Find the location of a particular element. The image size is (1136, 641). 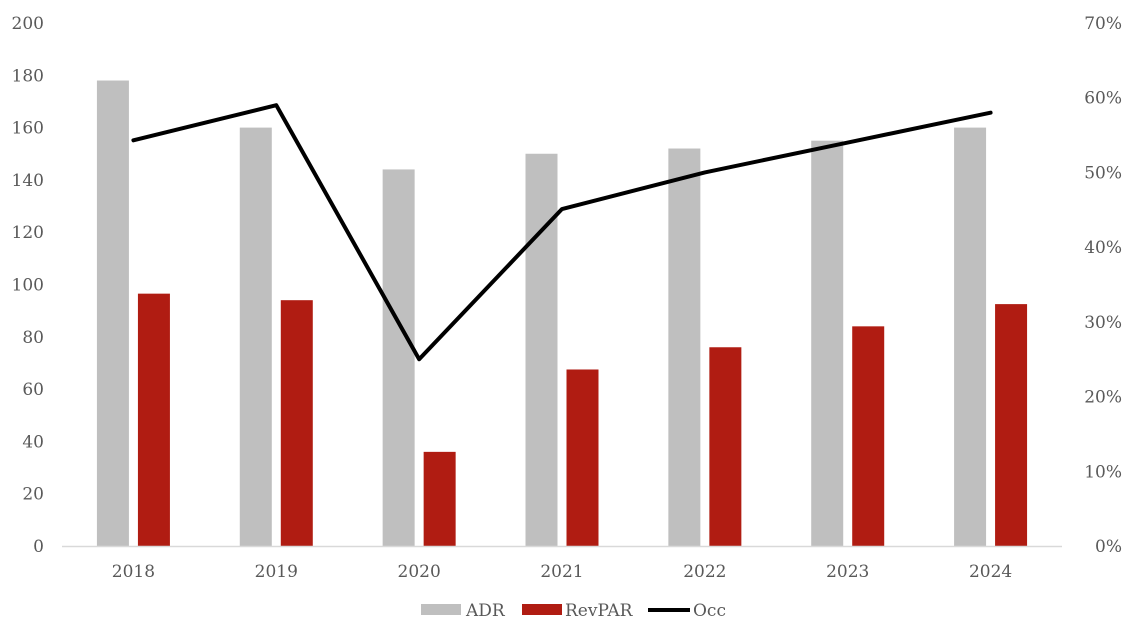

bar-adr-2020 is located at coordinates (398, 357).